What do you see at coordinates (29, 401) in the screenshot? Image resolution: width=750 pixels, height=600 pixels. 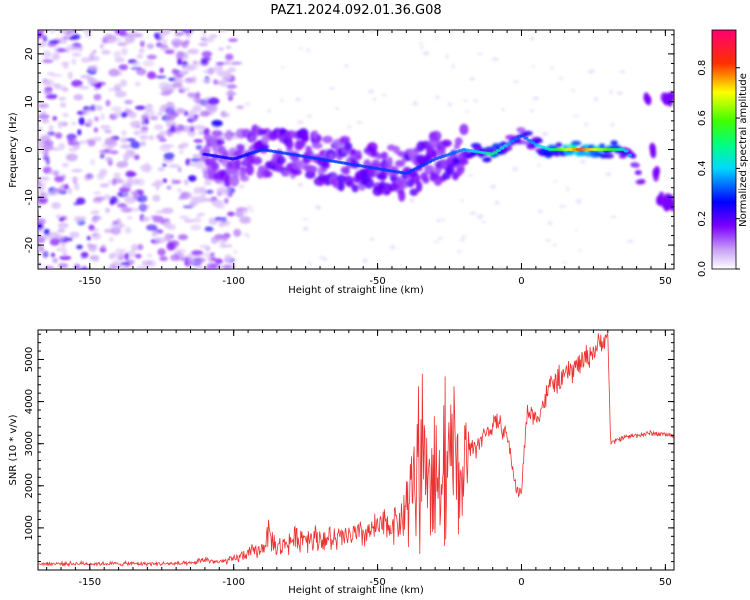 I see `y-tick-label: 4000` at bounding box center [29, 401].